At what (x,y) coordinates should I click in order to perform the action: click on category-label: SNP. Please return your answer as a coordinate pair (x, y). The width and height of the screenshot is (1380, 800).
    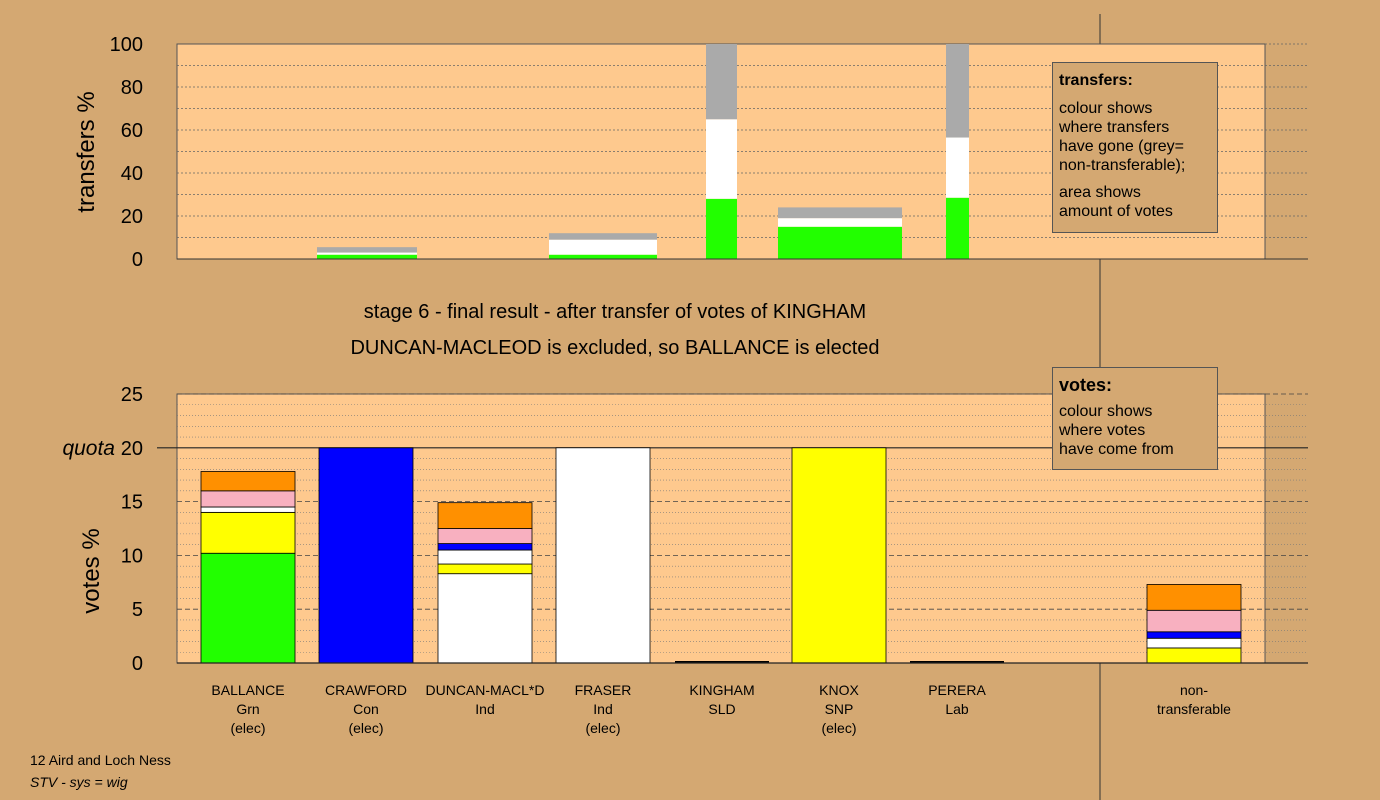
    Looking at the image, I should click on (839, 709).